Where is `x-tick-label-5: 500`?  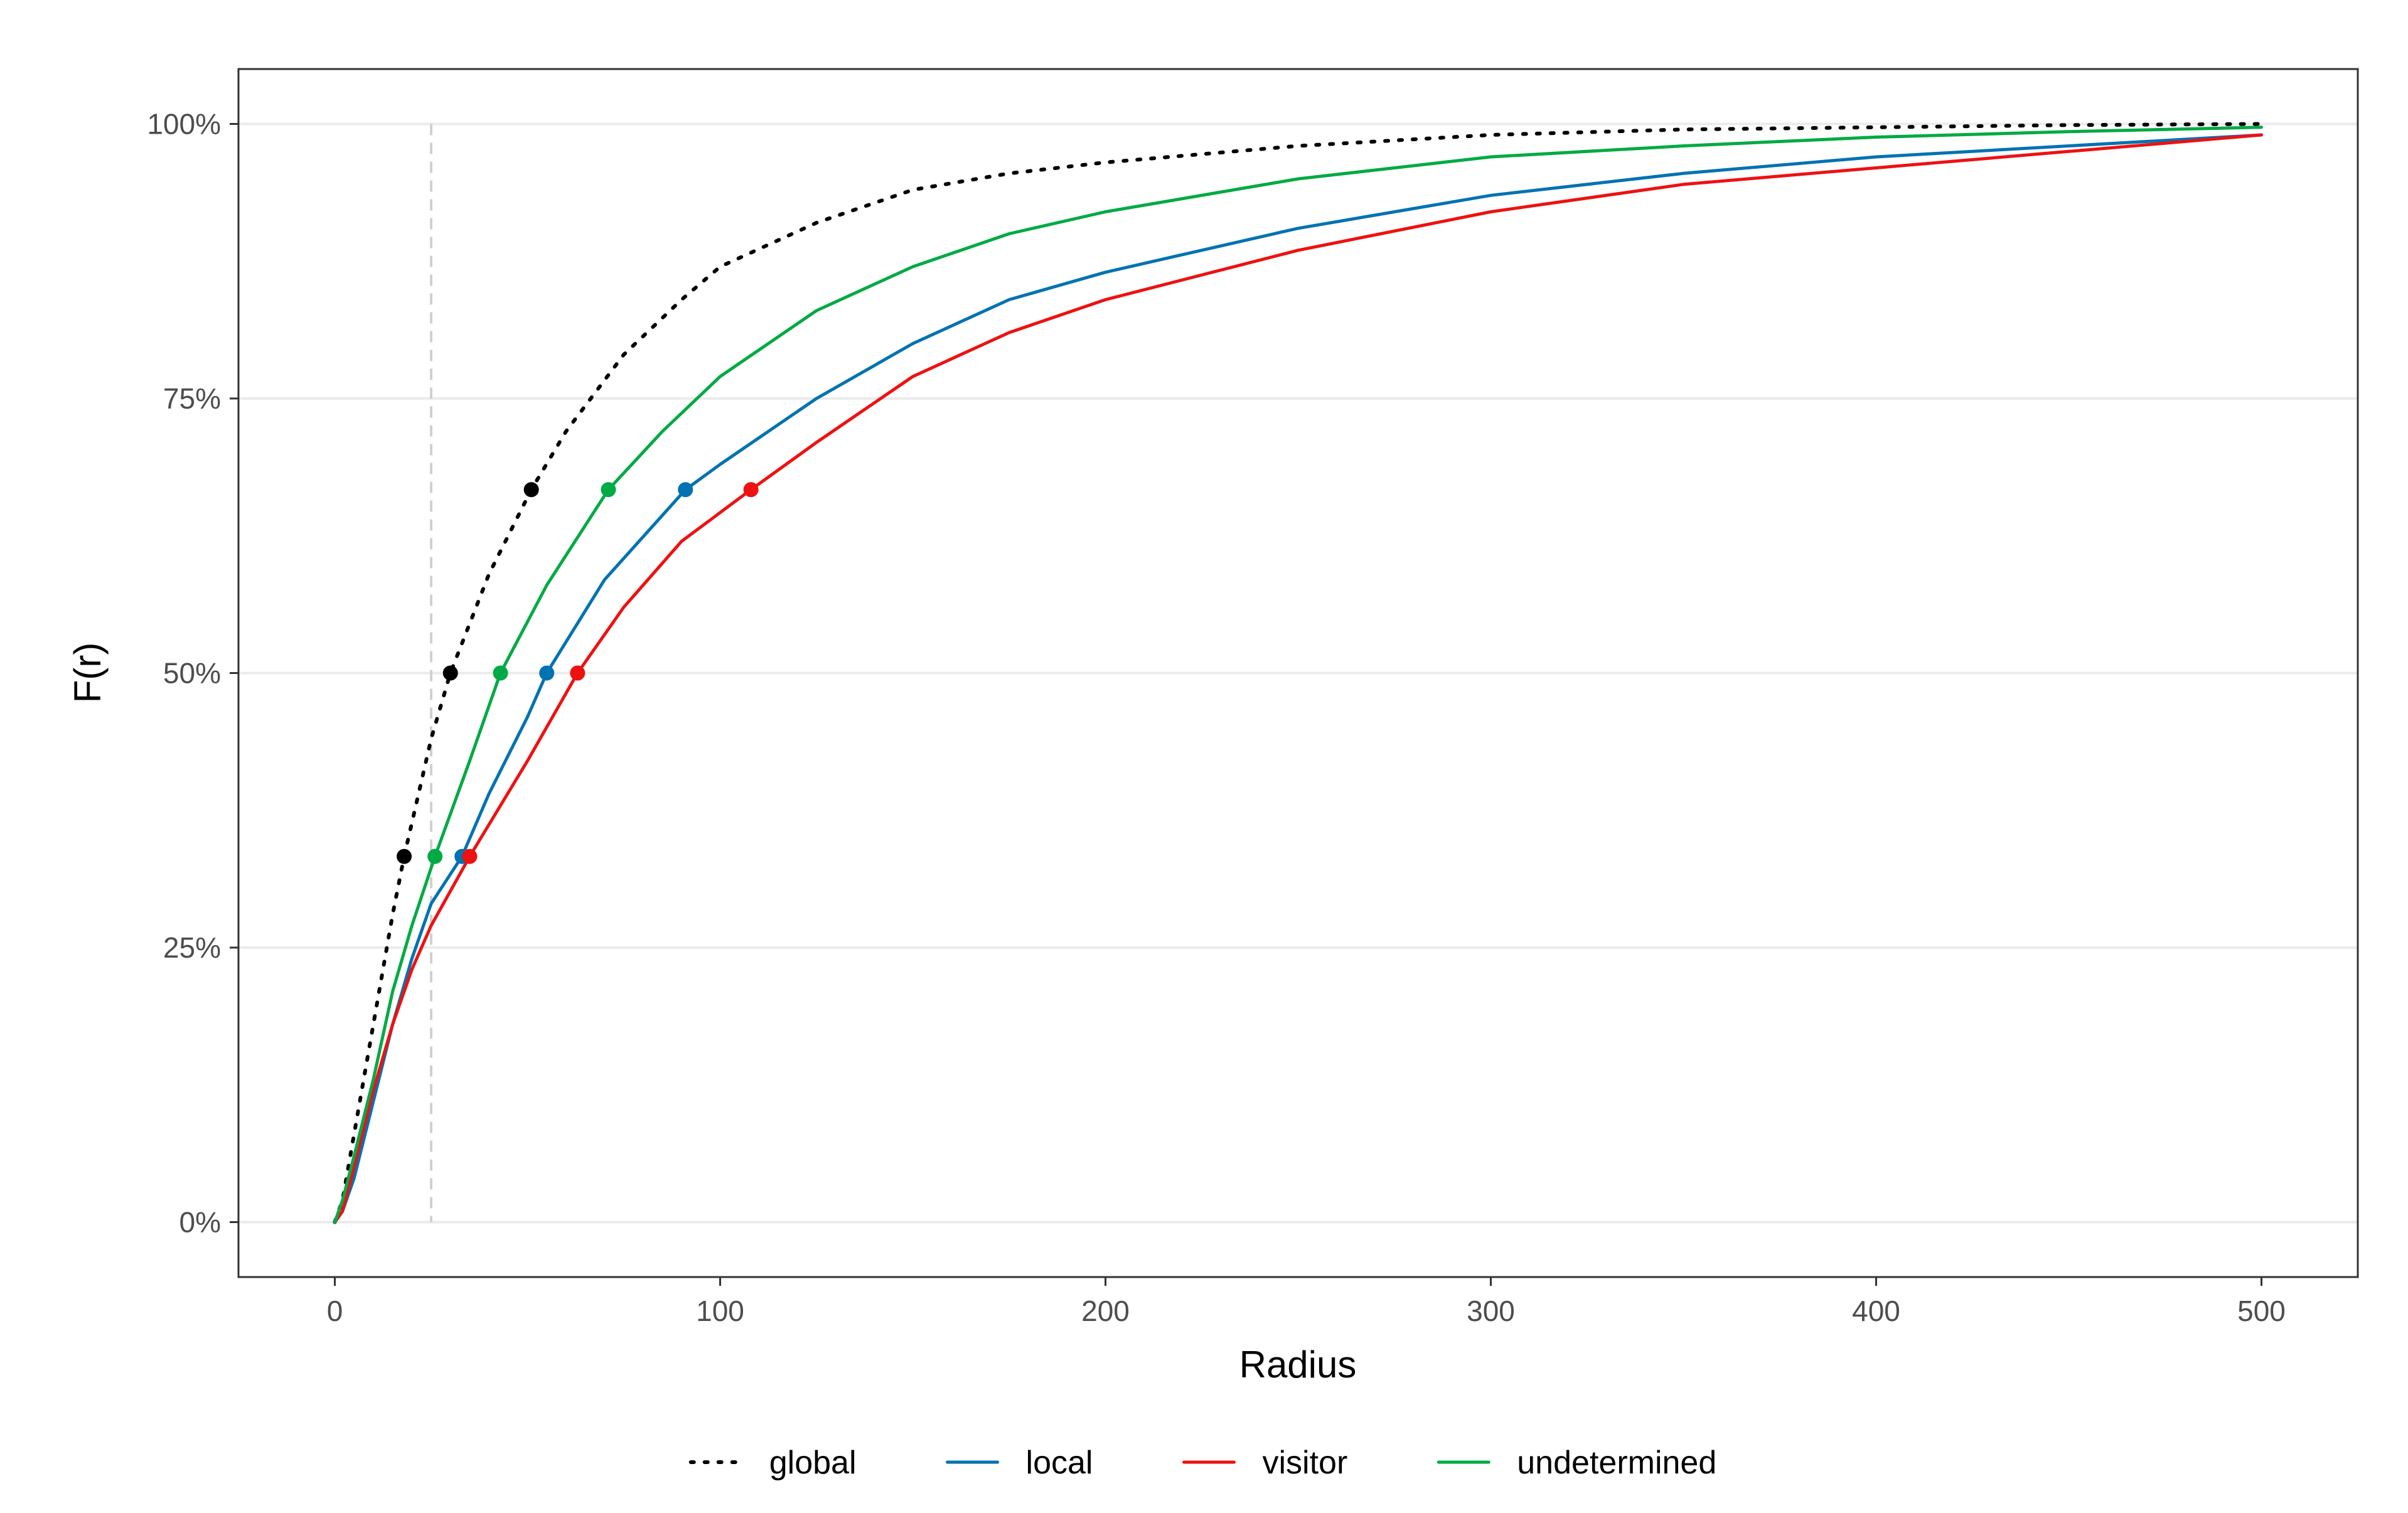 x-tick-label-5: 500 is located at coordinates (2261, 1311).